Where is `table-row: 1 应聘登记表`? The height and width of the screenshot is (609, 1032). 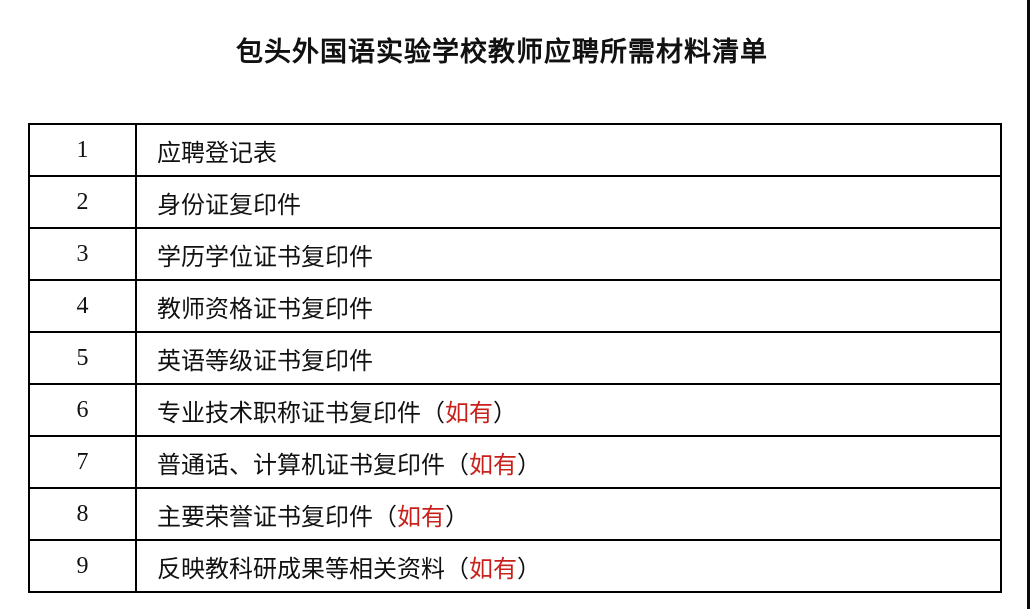
table-row: 1 应聘登记表 is located at coordinates (515, 150).